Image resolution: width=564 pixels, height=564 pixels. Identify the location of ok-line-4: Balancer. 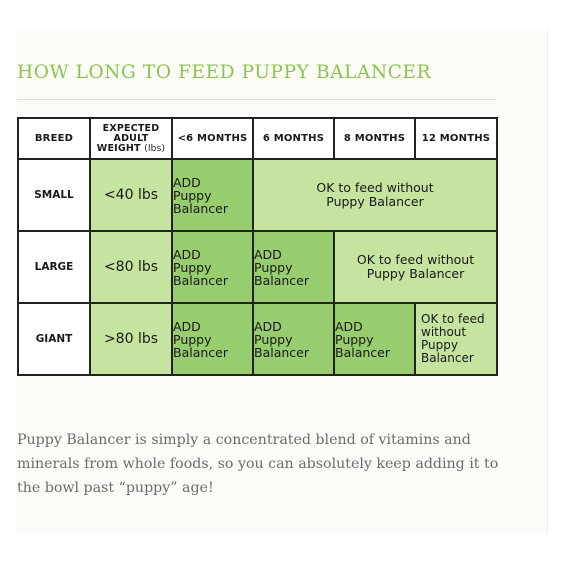
(447, 358).